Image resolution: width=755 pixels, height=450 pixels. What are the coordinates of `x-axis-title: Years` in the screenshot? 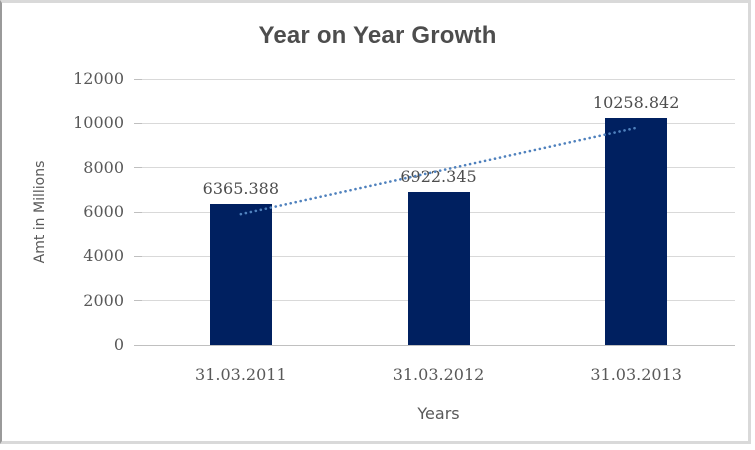 It's located at (438, 413).